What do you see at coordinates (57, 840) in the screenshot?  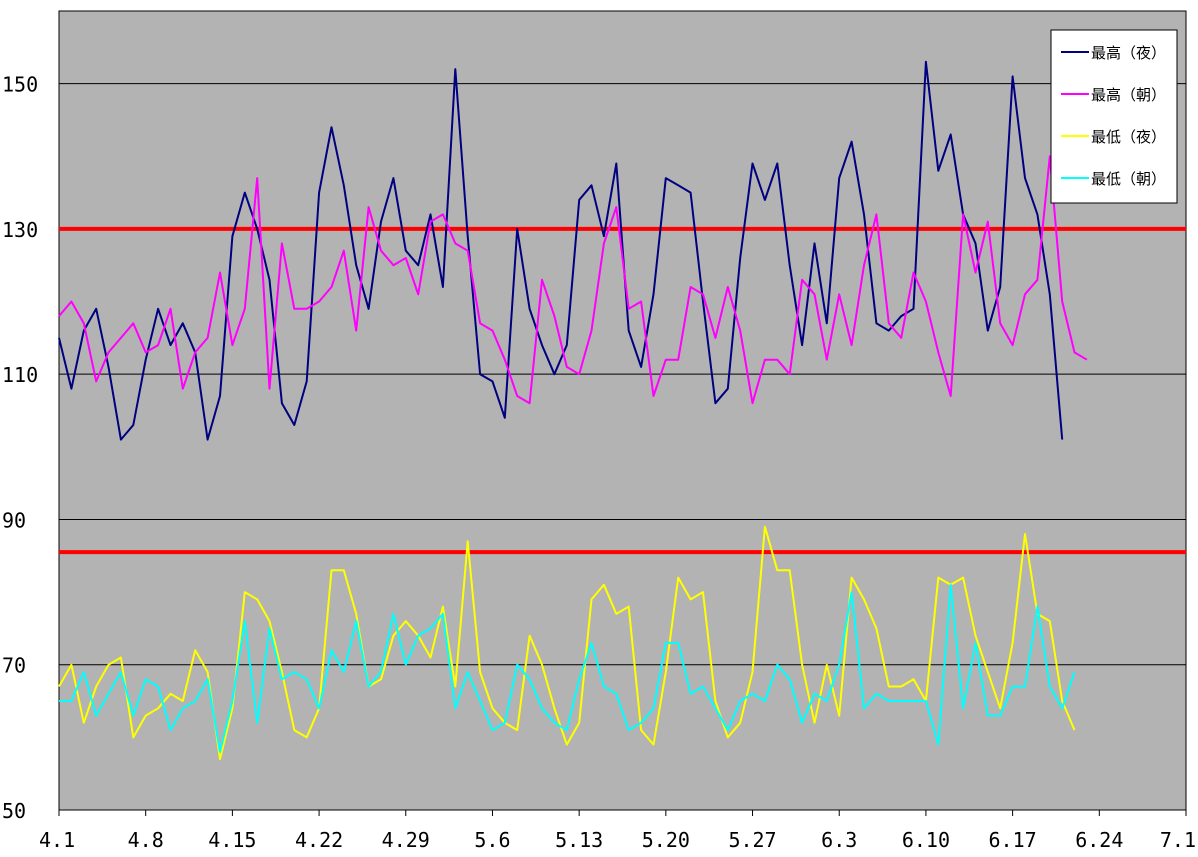 I see `x-tick-label: 4.1` at bounding box center [57, 840].